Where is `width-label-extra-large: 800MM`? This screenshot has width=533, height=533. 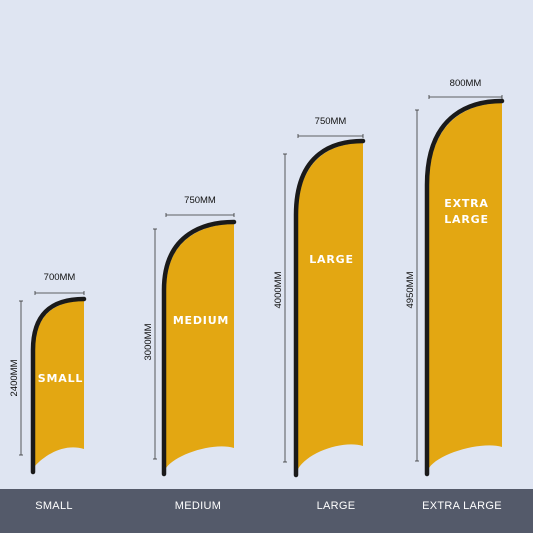 width-label-extra-large: 800MM is located at coordinates (466, 83).